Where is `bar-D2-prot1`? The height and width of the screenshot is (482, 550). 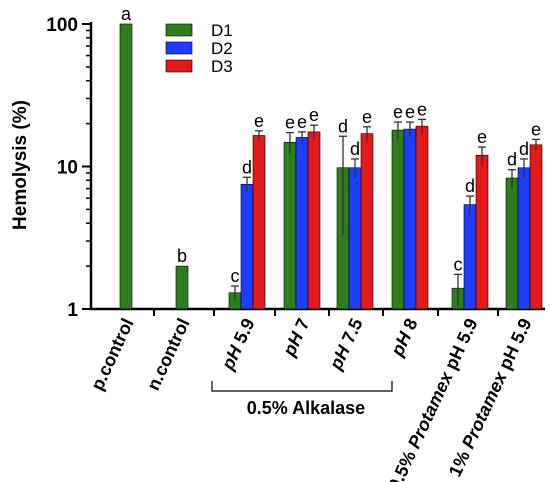 bar-D2-prot1 is located at coordinates (524, 238).